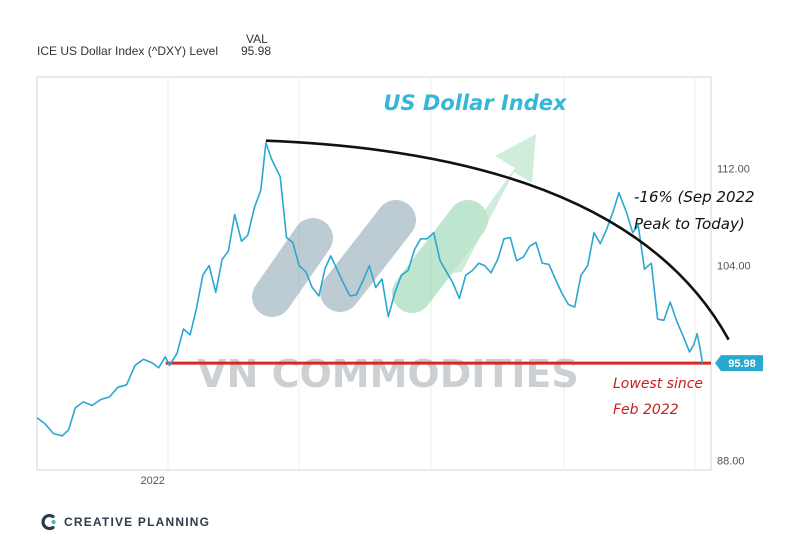 The image size is (800, 558). Describe the element at coordinates (742, 364) in the screenshot. I see `badge-value: 95.98` at that location.